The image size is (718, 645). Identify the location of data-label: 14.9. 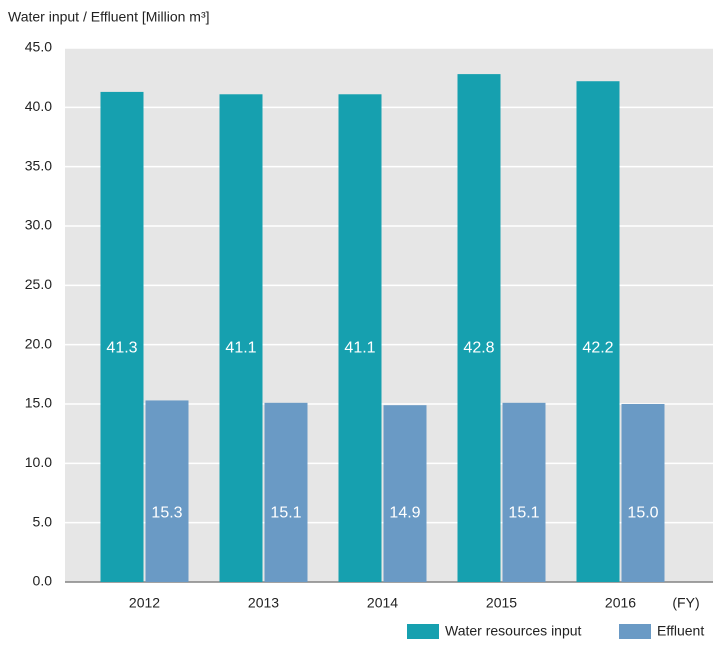
(404, 512).